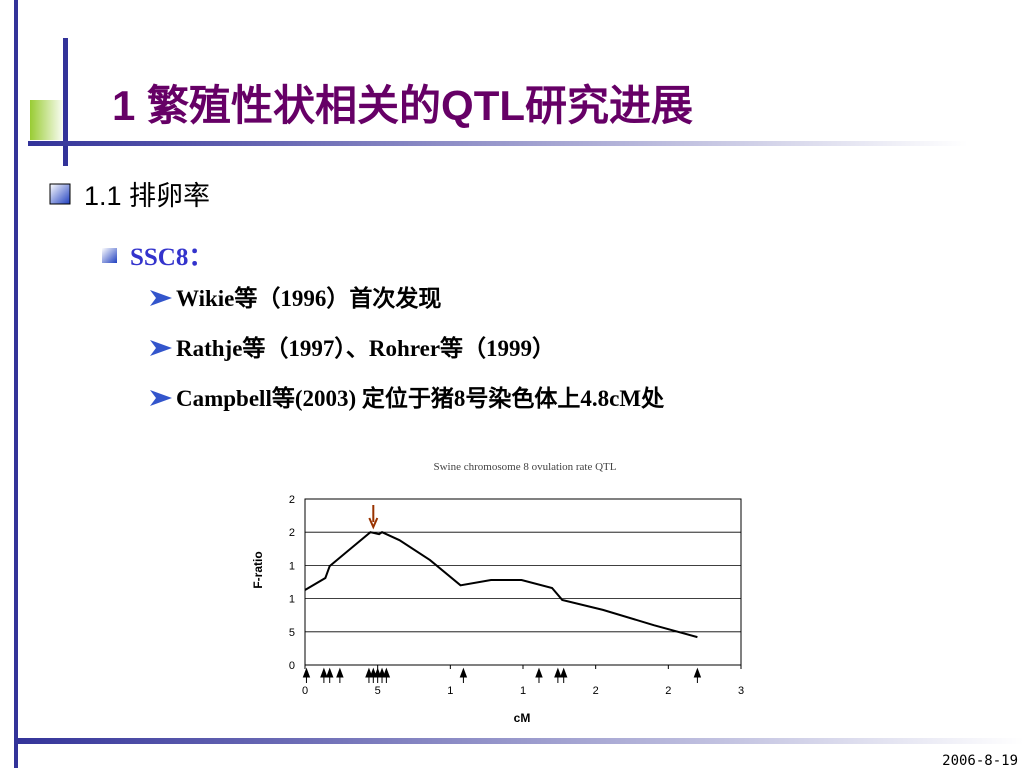  What do you see at coordinates (365, 348) in the screenshot?
I see `item: Rathje等（1997）、Rohrer等（1999）` at bounding box center [365, 348].